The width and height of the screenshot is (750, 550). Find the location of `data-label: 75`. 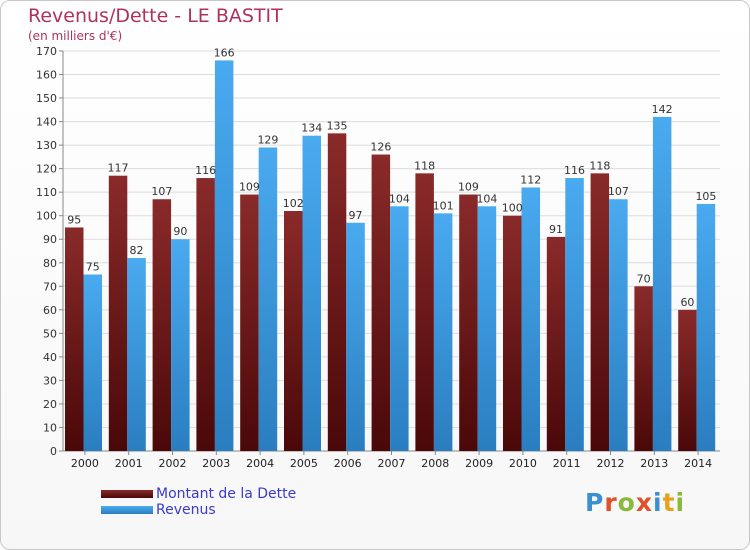

data-label: 75 is located at coordinates (93, 267).